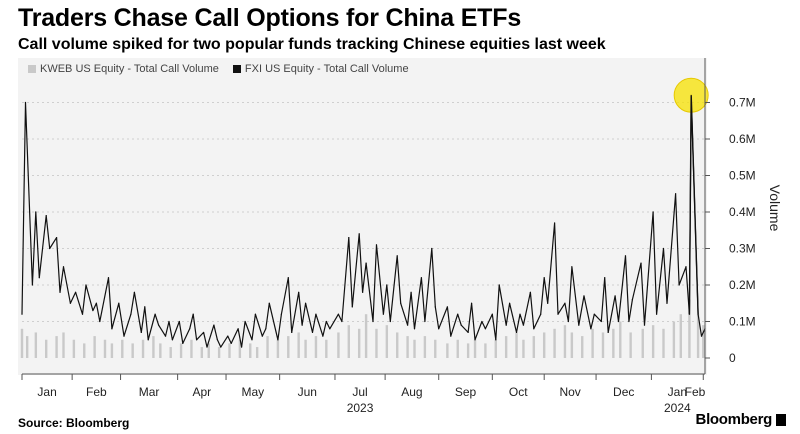 The width and height of the screenshot is (800, 434). Describe the element at coordinates (734, 419) in the screenshot. I see `brand-name: Bloomberg` at that location.